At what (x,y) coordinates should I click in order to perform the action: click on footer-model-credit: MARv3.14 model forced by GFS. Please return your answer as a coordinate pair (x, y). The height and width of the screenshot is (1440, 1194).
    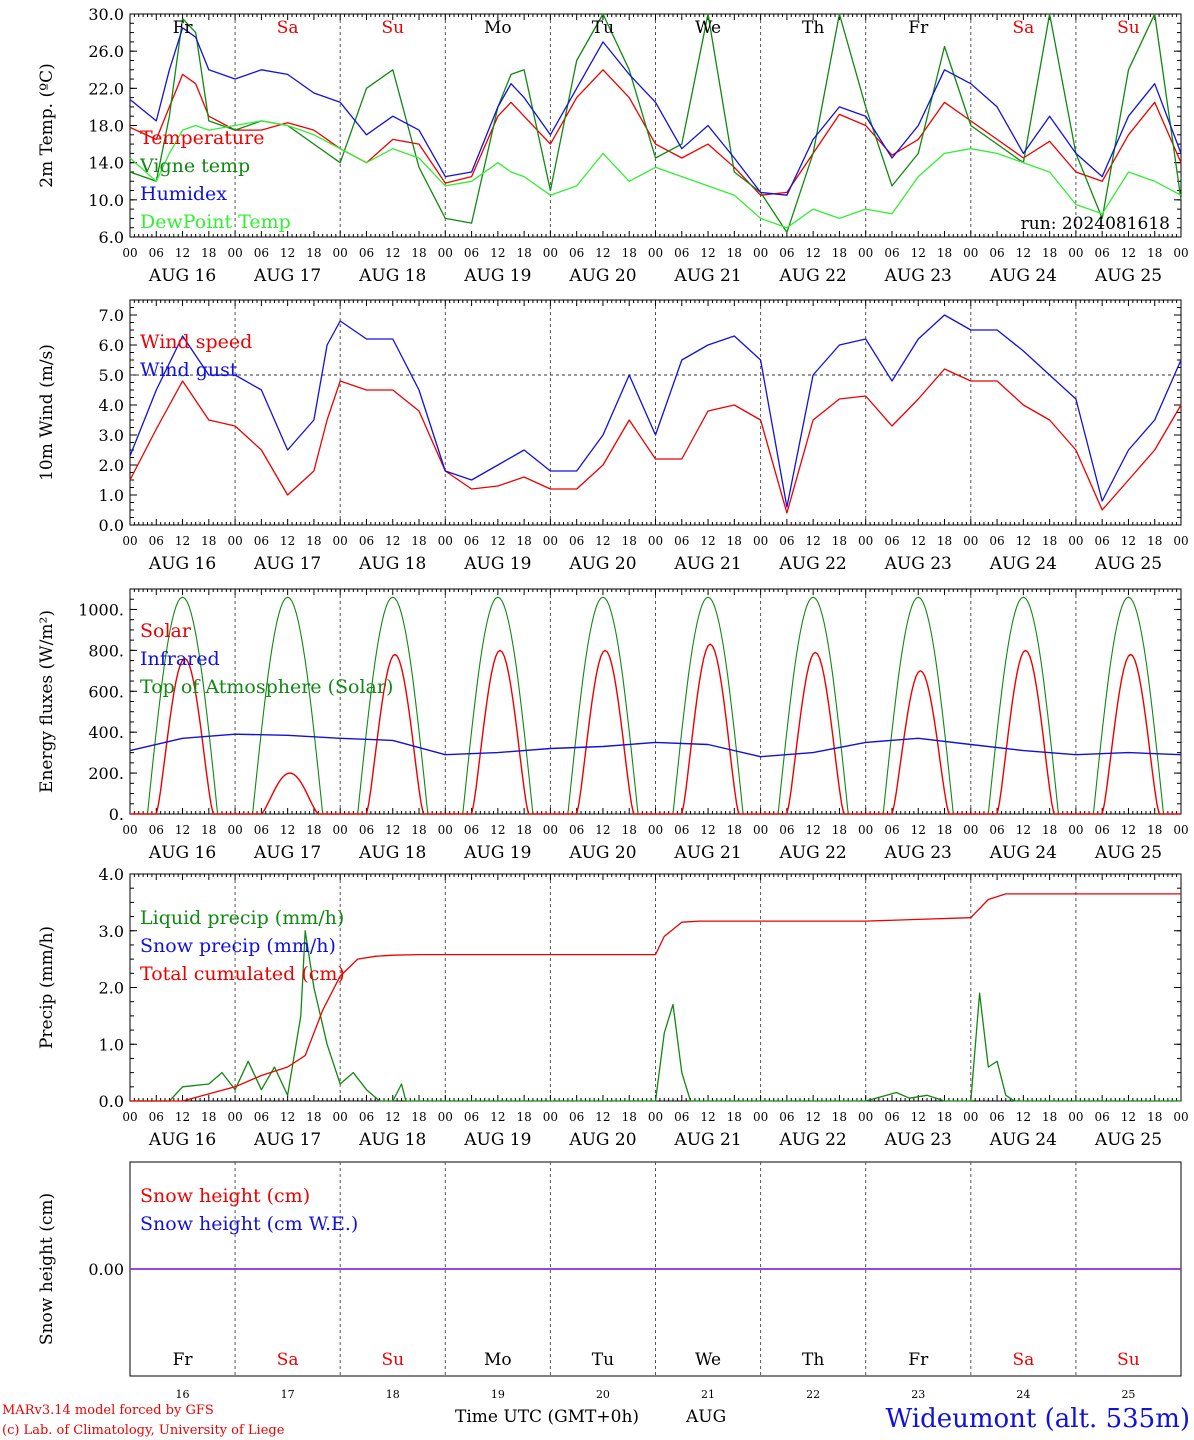
    Looking at the image, I should click on (108, 1410).